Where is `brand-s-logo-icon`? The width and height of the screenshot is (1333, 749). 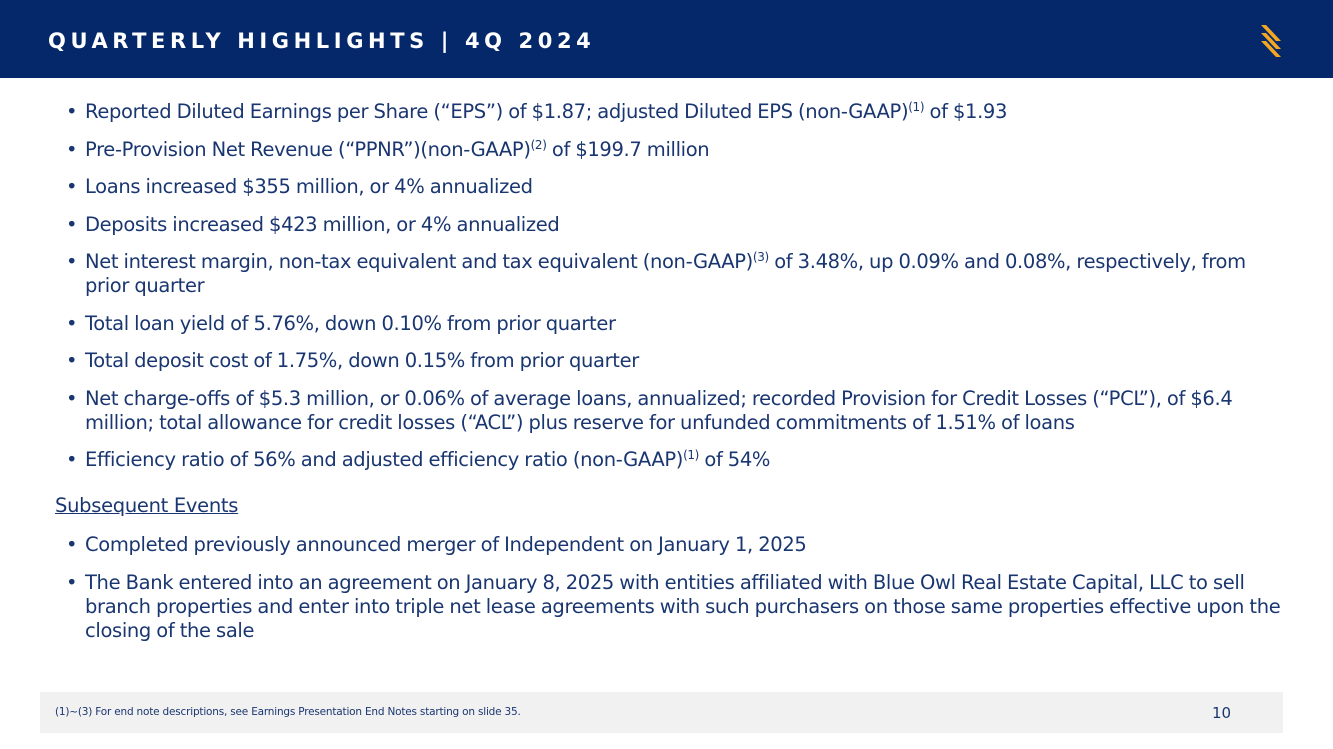 brand-s-logo-icon is located at coordinates (1271, 41).